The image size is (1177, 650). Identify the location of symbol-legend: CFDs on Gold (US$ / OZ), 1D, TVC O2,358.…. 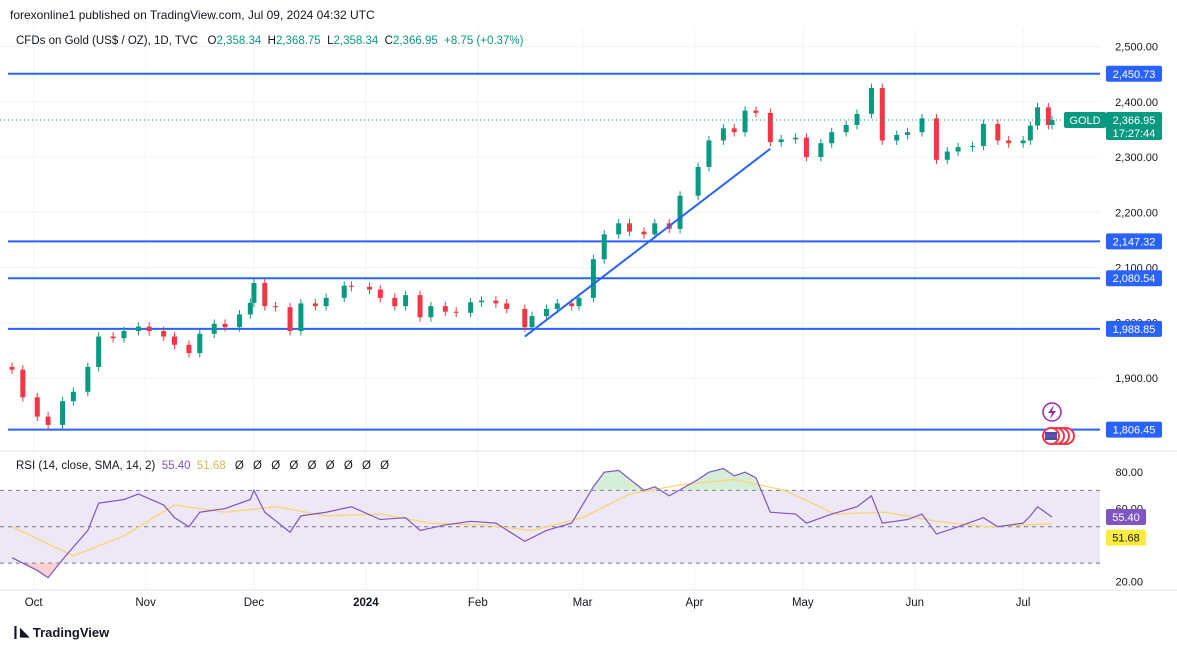
(269, 41).